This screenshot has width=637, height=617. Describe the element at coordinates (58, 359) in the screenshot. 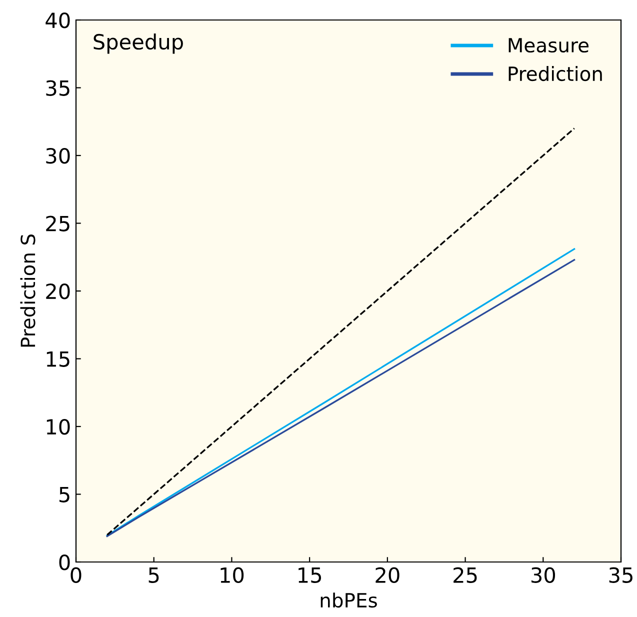

I see `y-tick-label: 15` at that location.